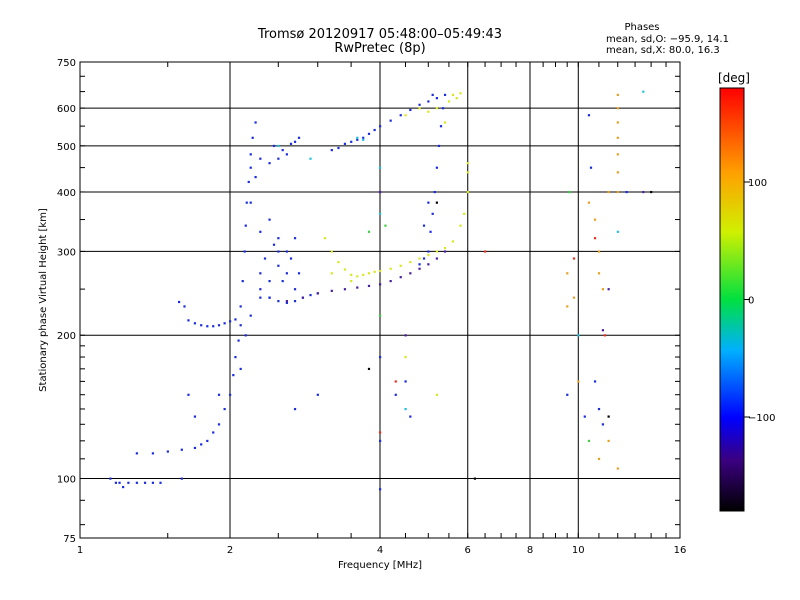 The width and height of the screenshot is (800, 600). Describe the element at coordinates (66, 147) in the screenshot. I see `y-tick-label: 500` at that location.